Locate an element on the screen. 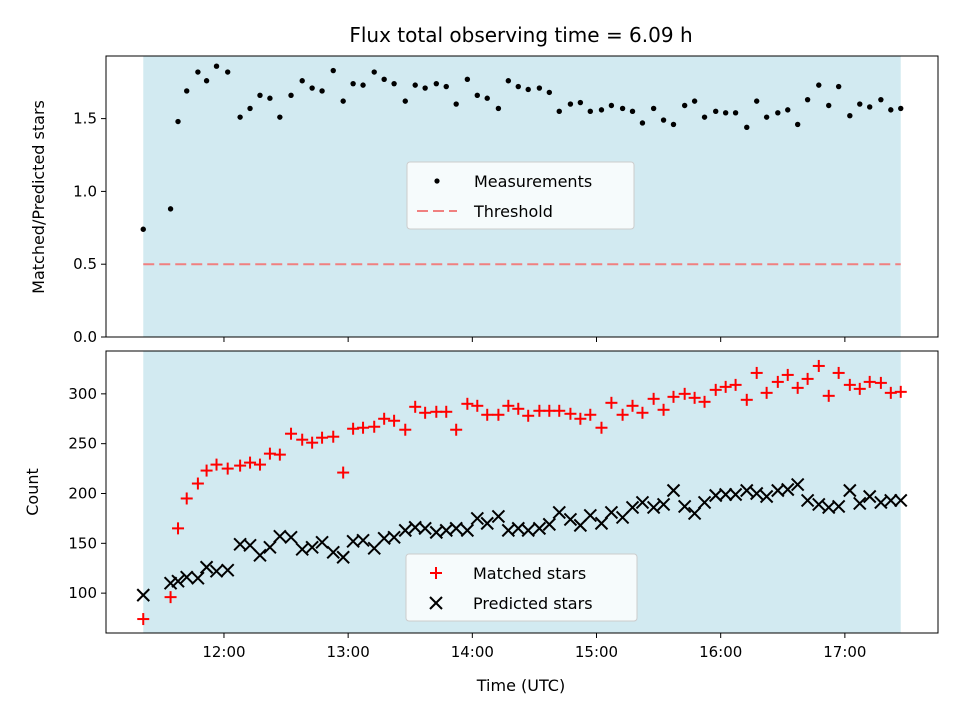  y-tick-label: 1.5 is located at coordinates (85, 119).